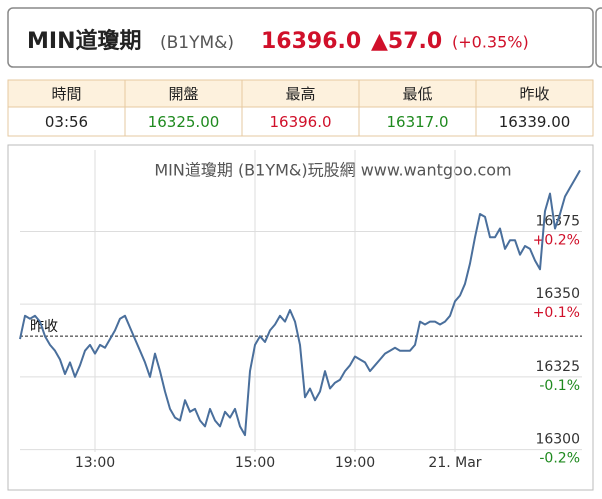 The image size is (602, 499). What do you see at coordinates (355, 463) in the screenshot?
I see `x-tick-label: 19:00` at bounding box center [355, 463].